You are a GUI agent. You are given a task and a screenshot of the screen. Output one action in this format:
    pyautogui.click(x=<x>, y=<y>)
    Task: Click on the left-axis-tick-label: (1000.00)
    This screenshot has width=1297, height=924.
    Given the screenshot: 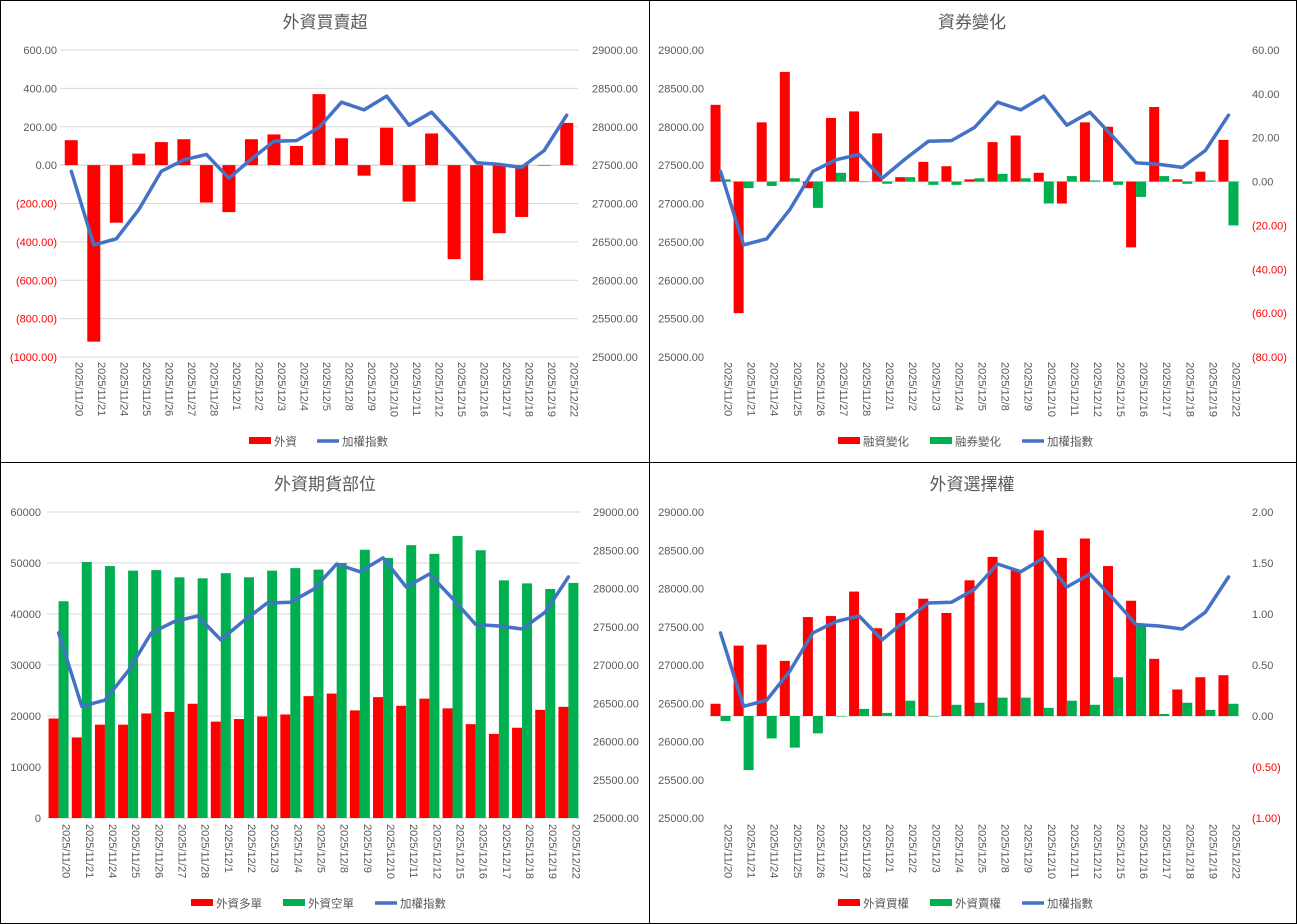 What is the action you would take?
    pyautogui.click(x=33, y=358)
    